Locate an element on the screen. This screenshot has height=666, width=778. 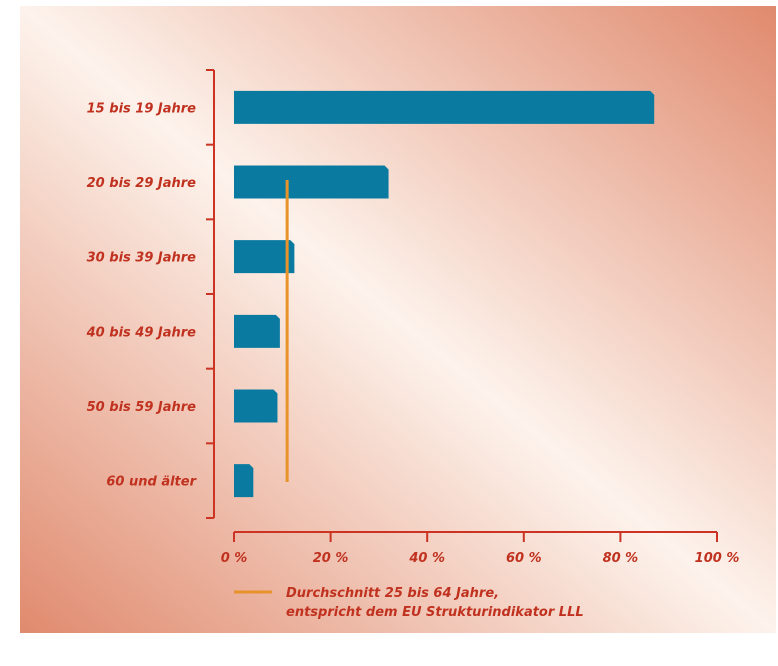
x-tick-label: 60 % is located at coordinates (524, 558).